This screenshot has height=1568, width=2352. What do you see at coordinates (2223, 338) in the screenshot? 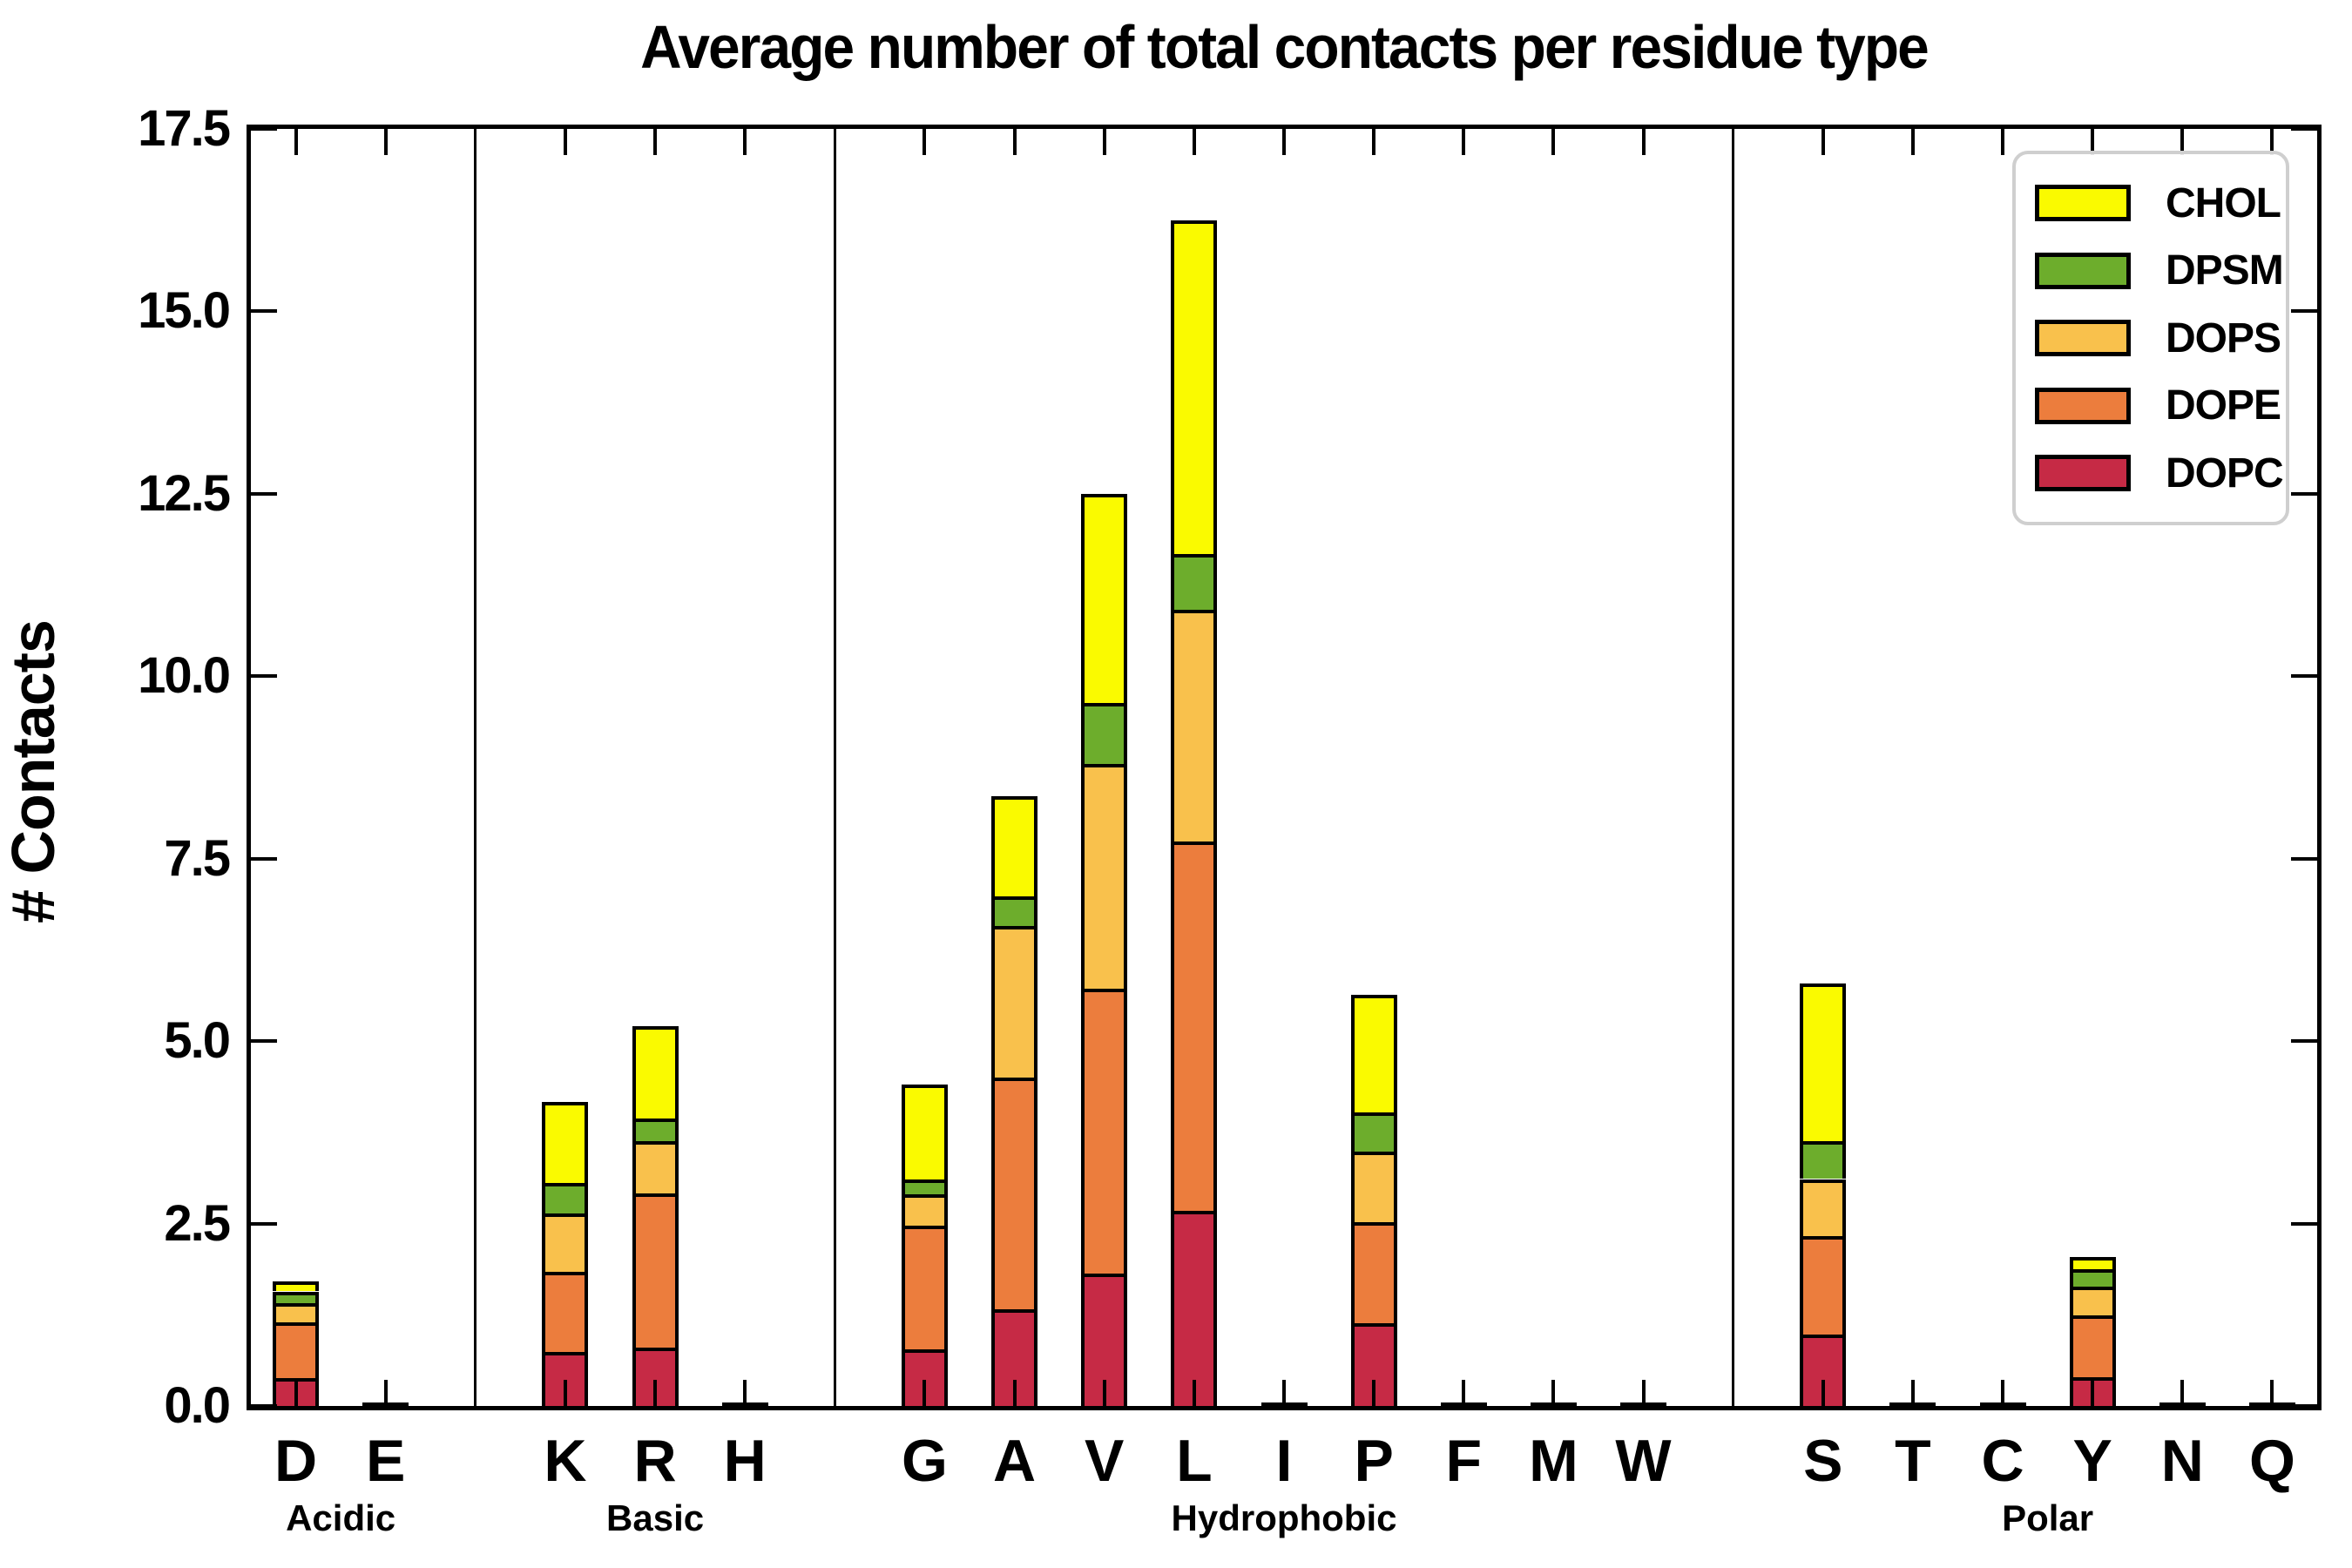
I see `legend-entry-label: DOPS` at bounding box center [2223, 338].